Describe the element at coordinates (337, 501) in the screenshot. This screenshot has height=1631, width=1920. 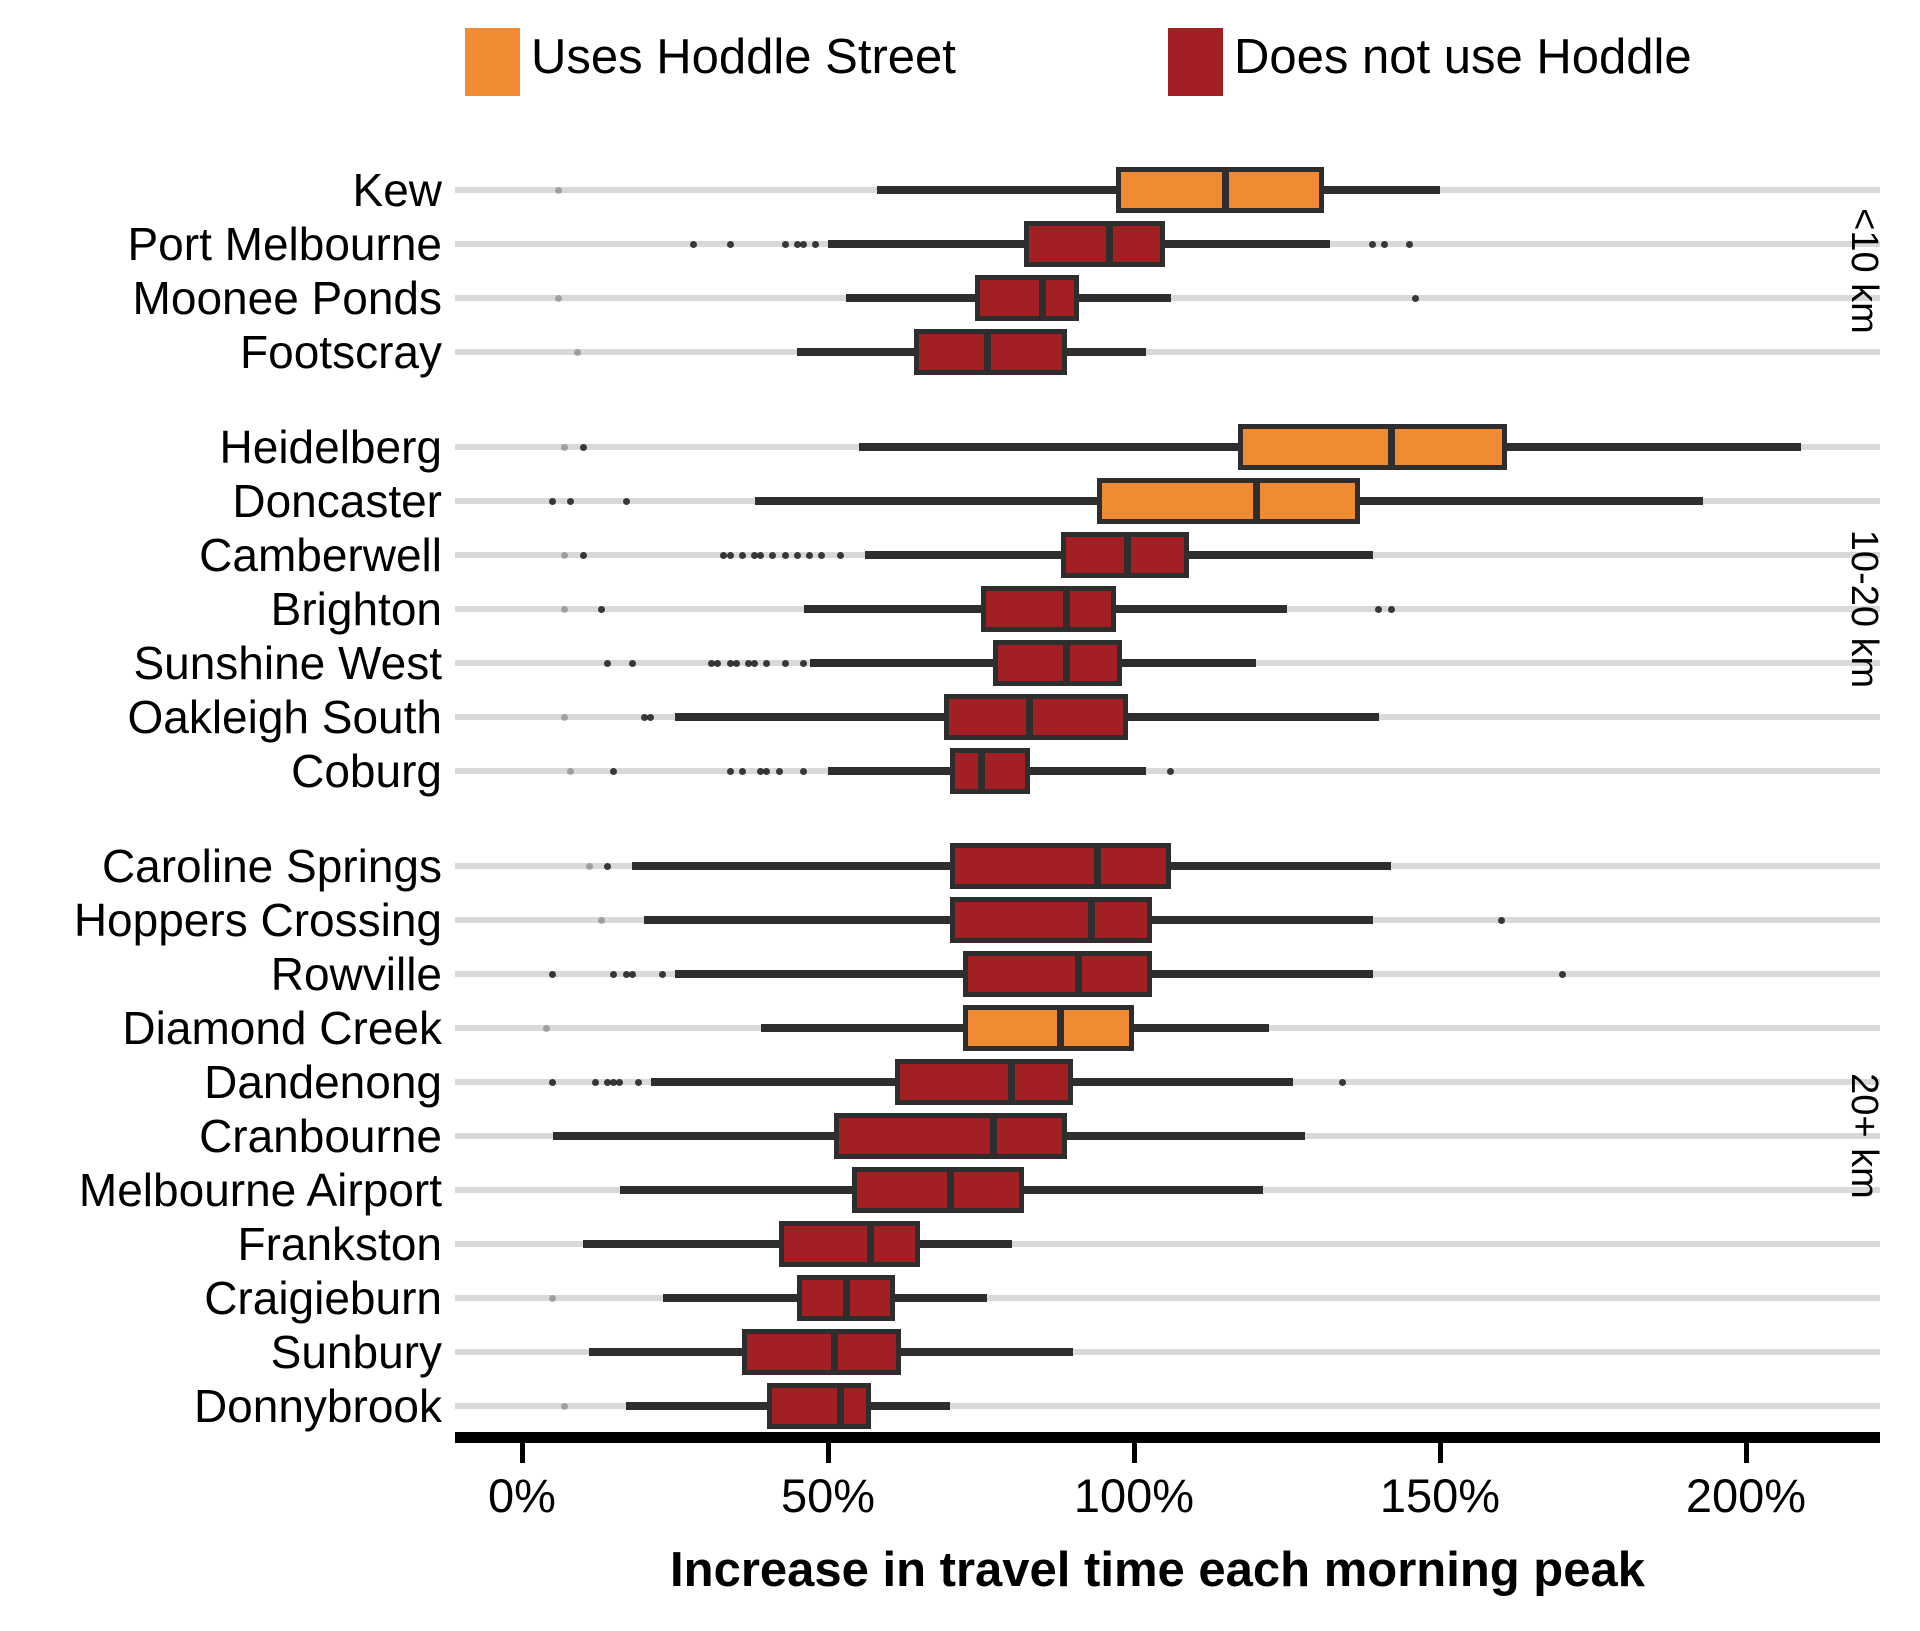
I see `row-label: Doncaster` at that location.